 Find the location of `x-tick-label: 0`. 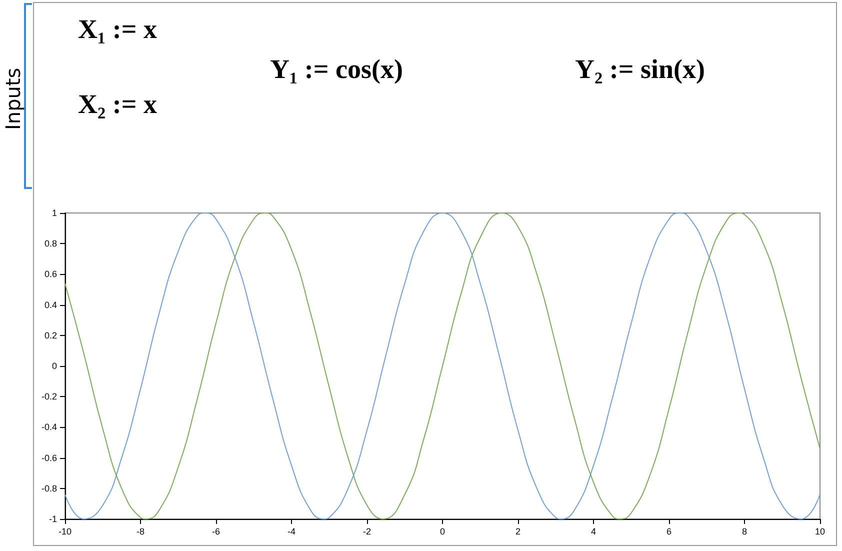

x-tick-label: 0 is located at coordinates (443, 531).